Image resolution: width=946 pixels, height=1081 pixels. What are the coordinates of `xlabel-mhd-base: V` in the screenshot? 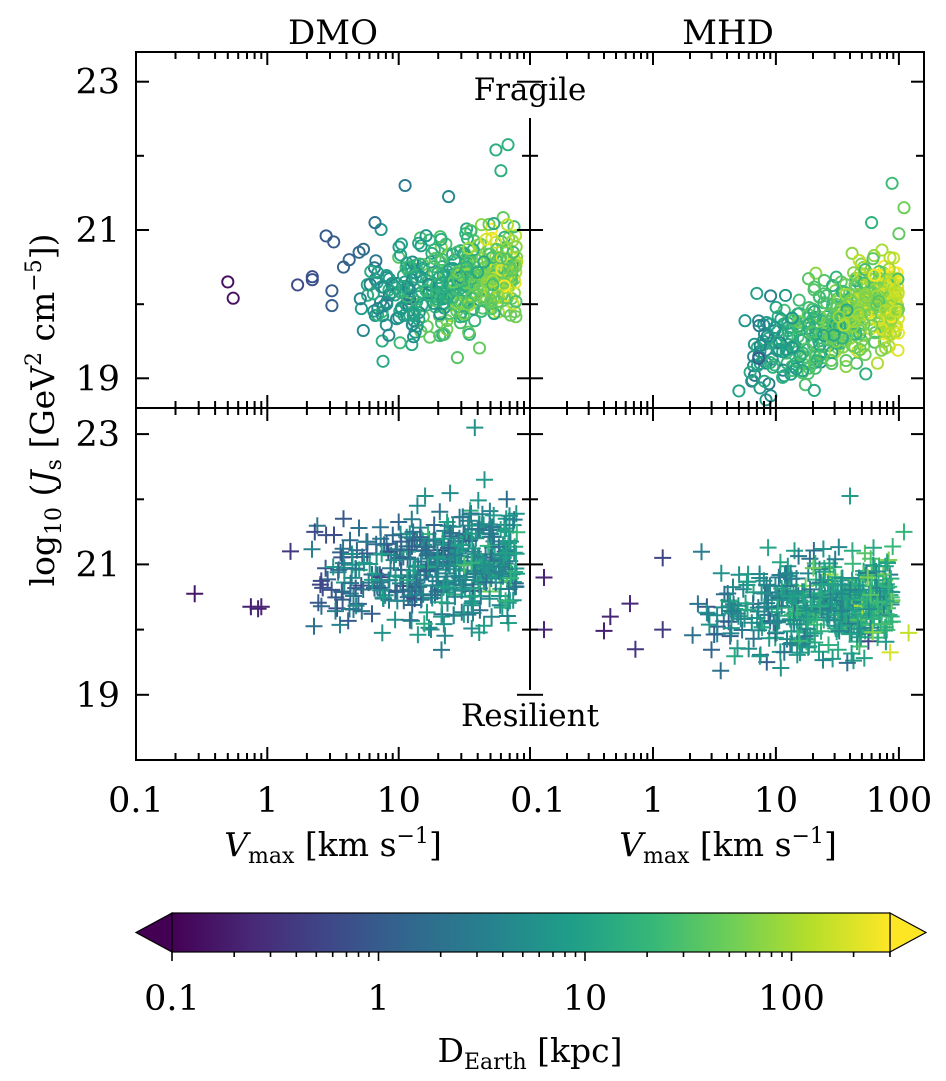 It's located at (632, 844).